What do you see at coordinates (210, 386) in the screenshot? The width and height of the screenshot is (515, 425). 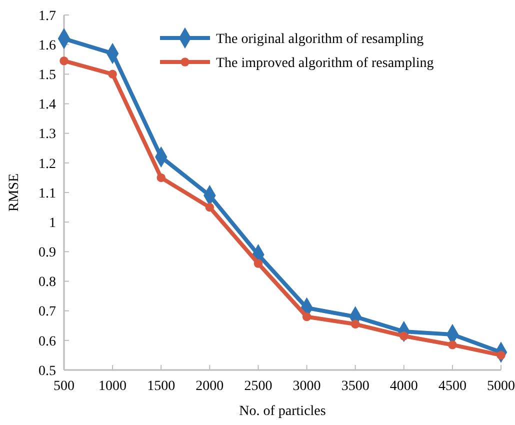 I see `x-tick-label: 2000` at bounding box center [210, 386].